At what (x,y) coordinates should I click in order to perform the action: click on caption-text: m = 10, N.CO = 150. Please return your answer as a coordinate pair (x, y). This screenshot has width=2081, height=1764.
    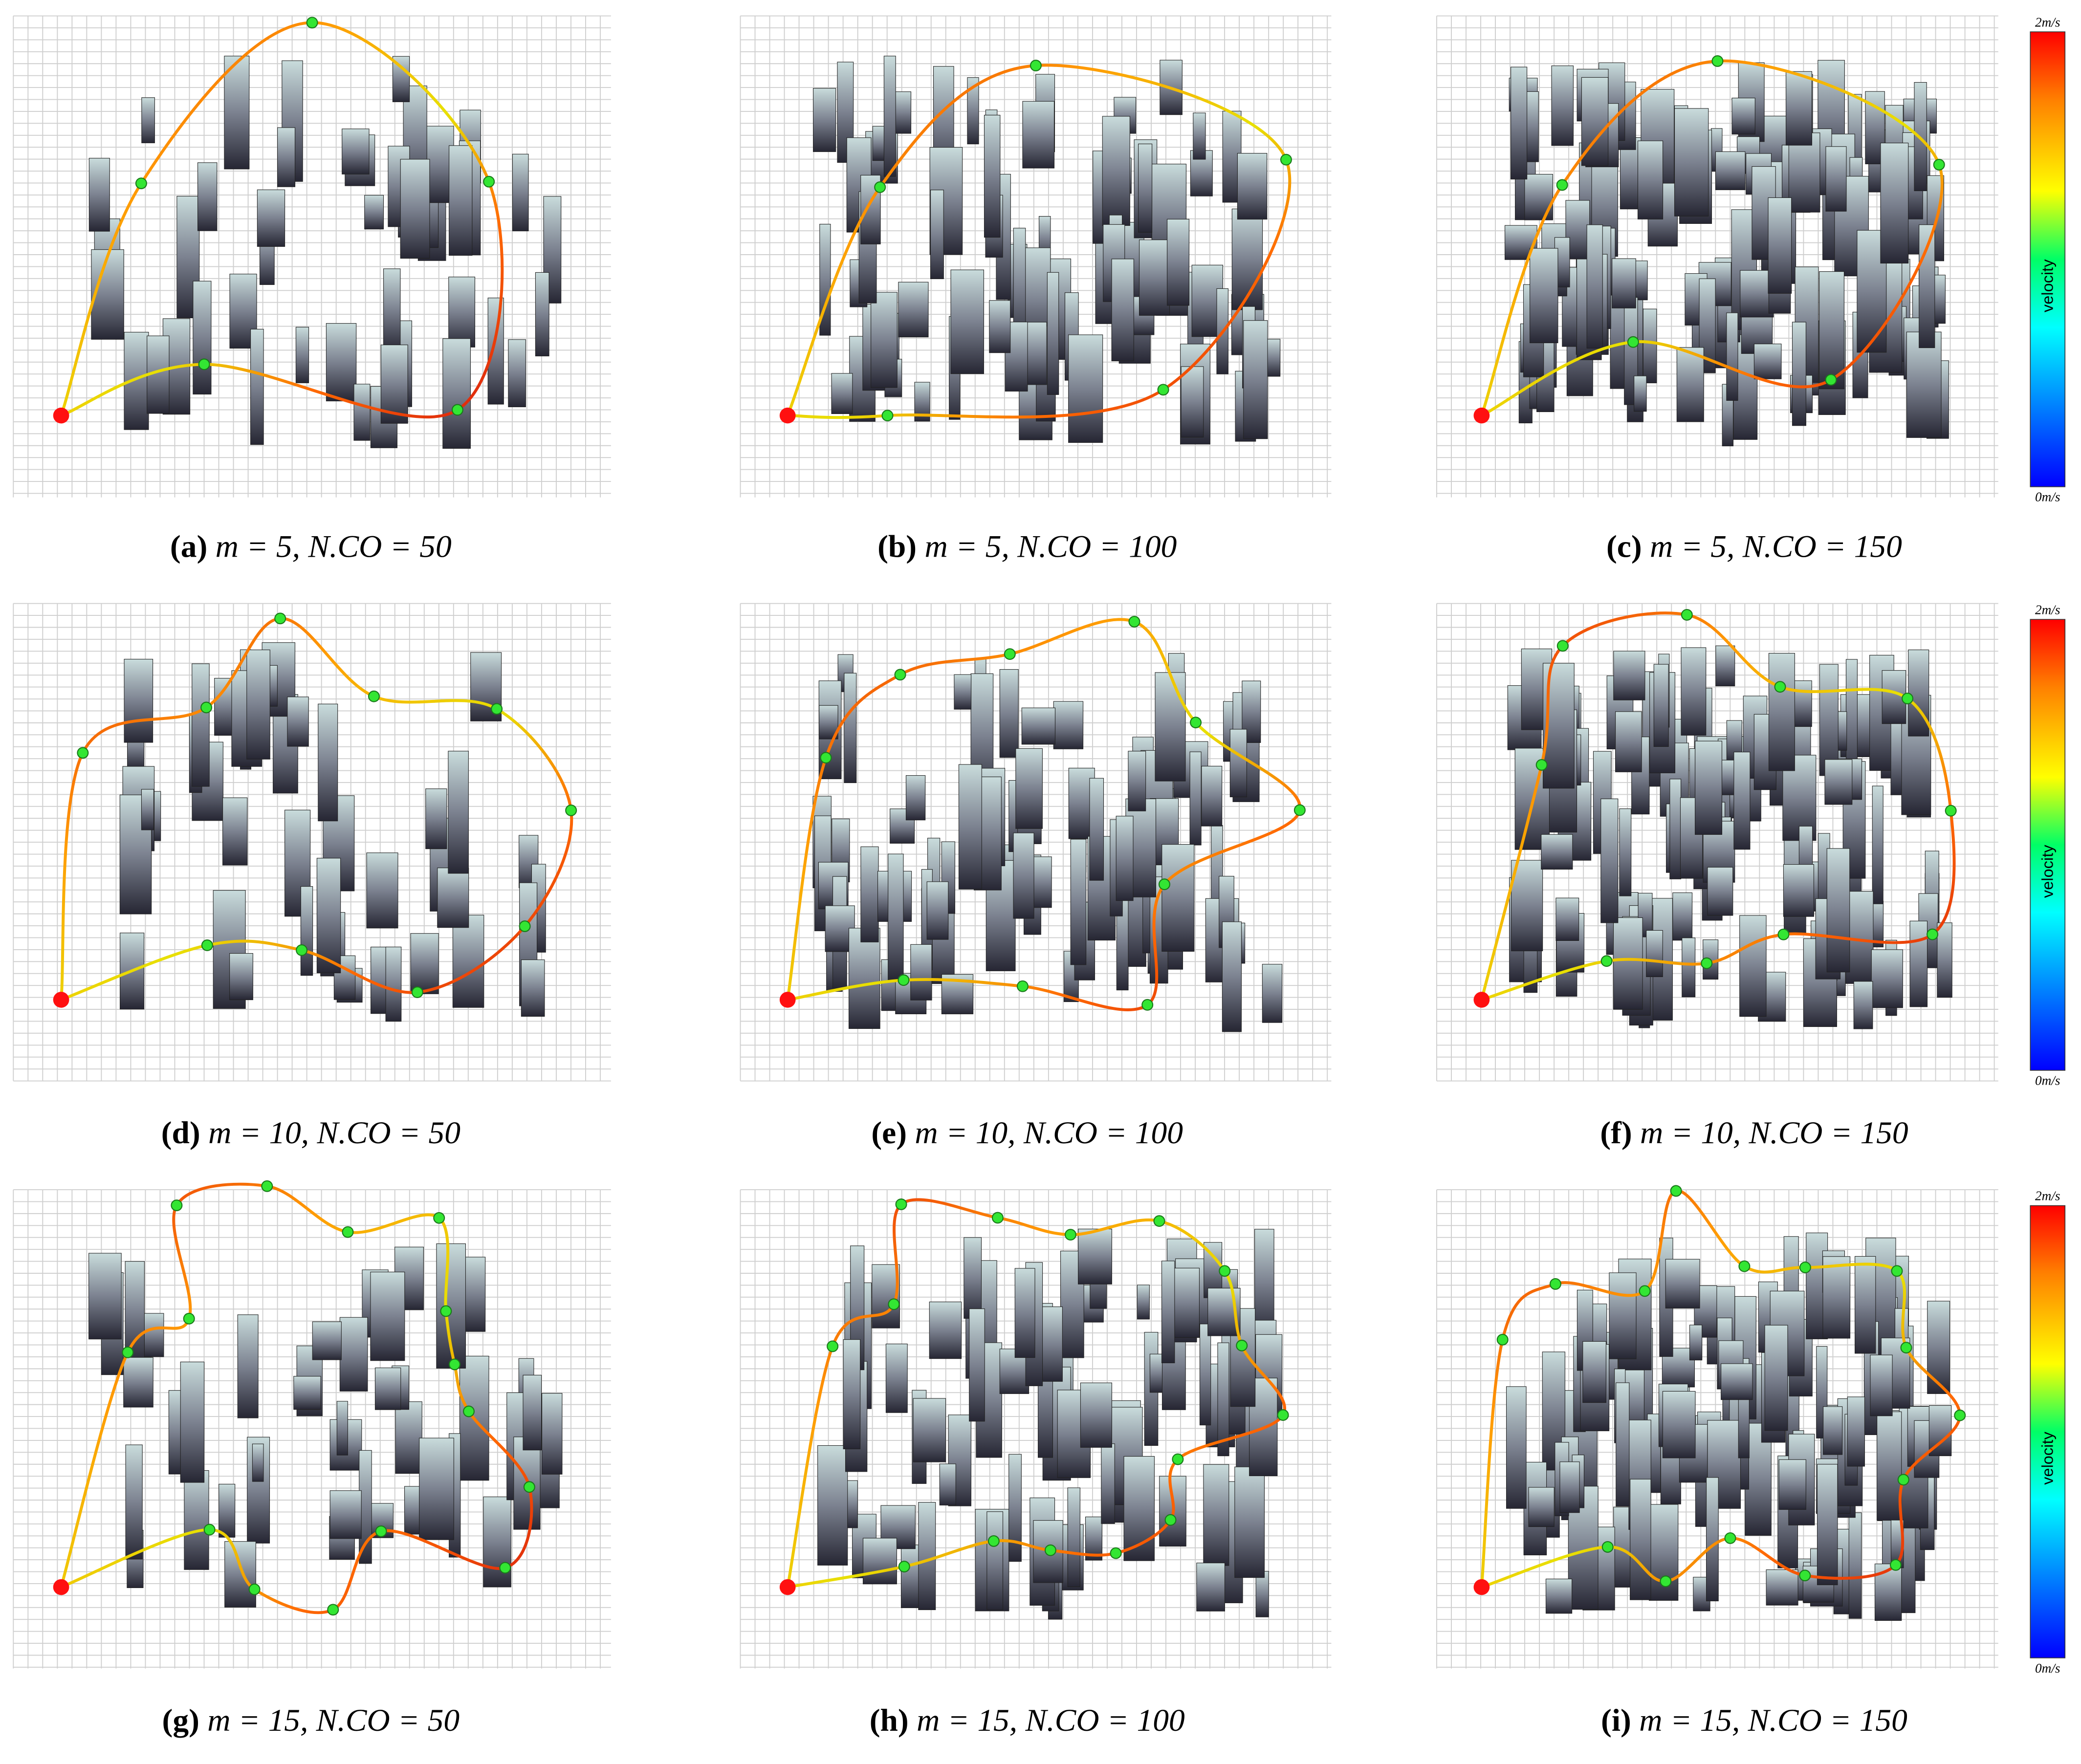
    Looking at the image, I should click on (1774, 1133).